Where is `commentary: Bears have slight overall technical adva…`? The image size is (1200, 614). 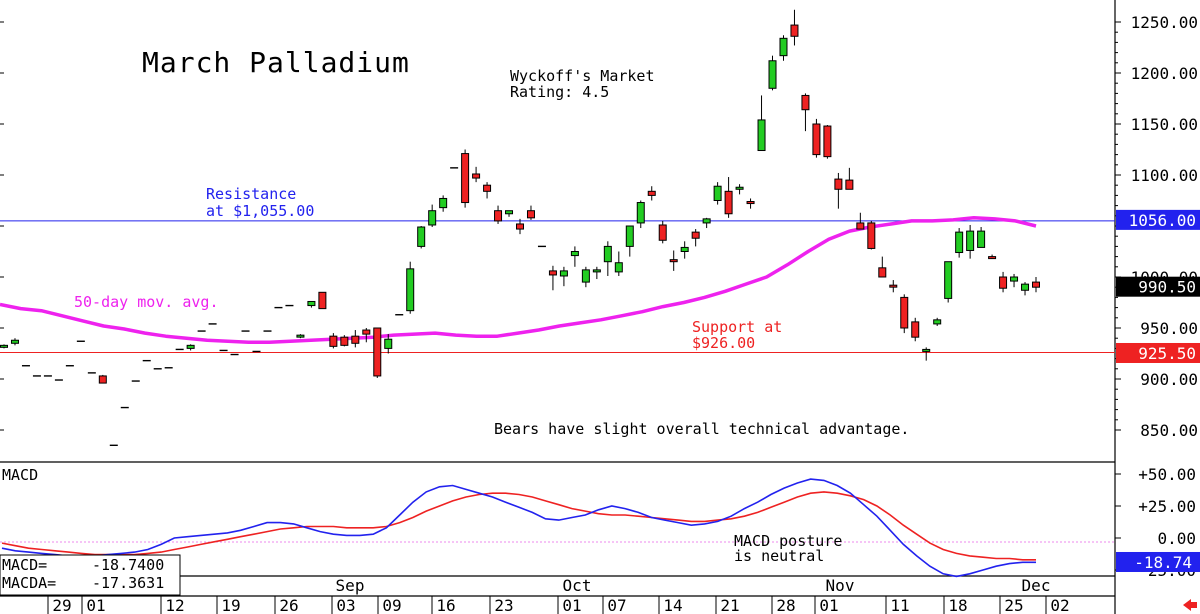 commentary: Bears have slight overall technical adva… is located at coordinates (701, 429).